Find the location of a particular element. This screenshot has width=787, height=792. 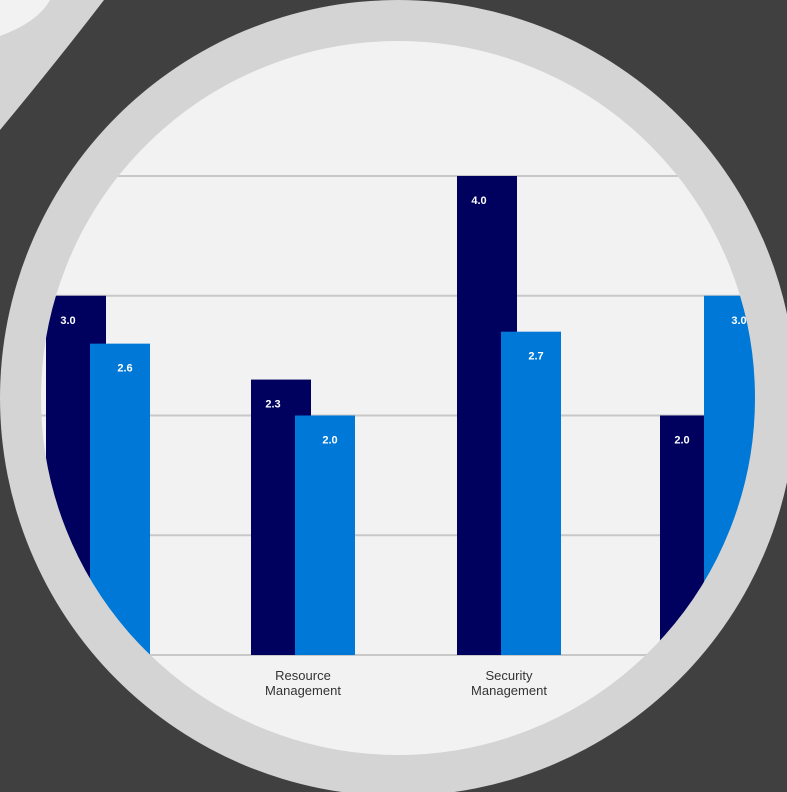

category-labels: Resource Management Security Management is located at coordinates (406, 683).